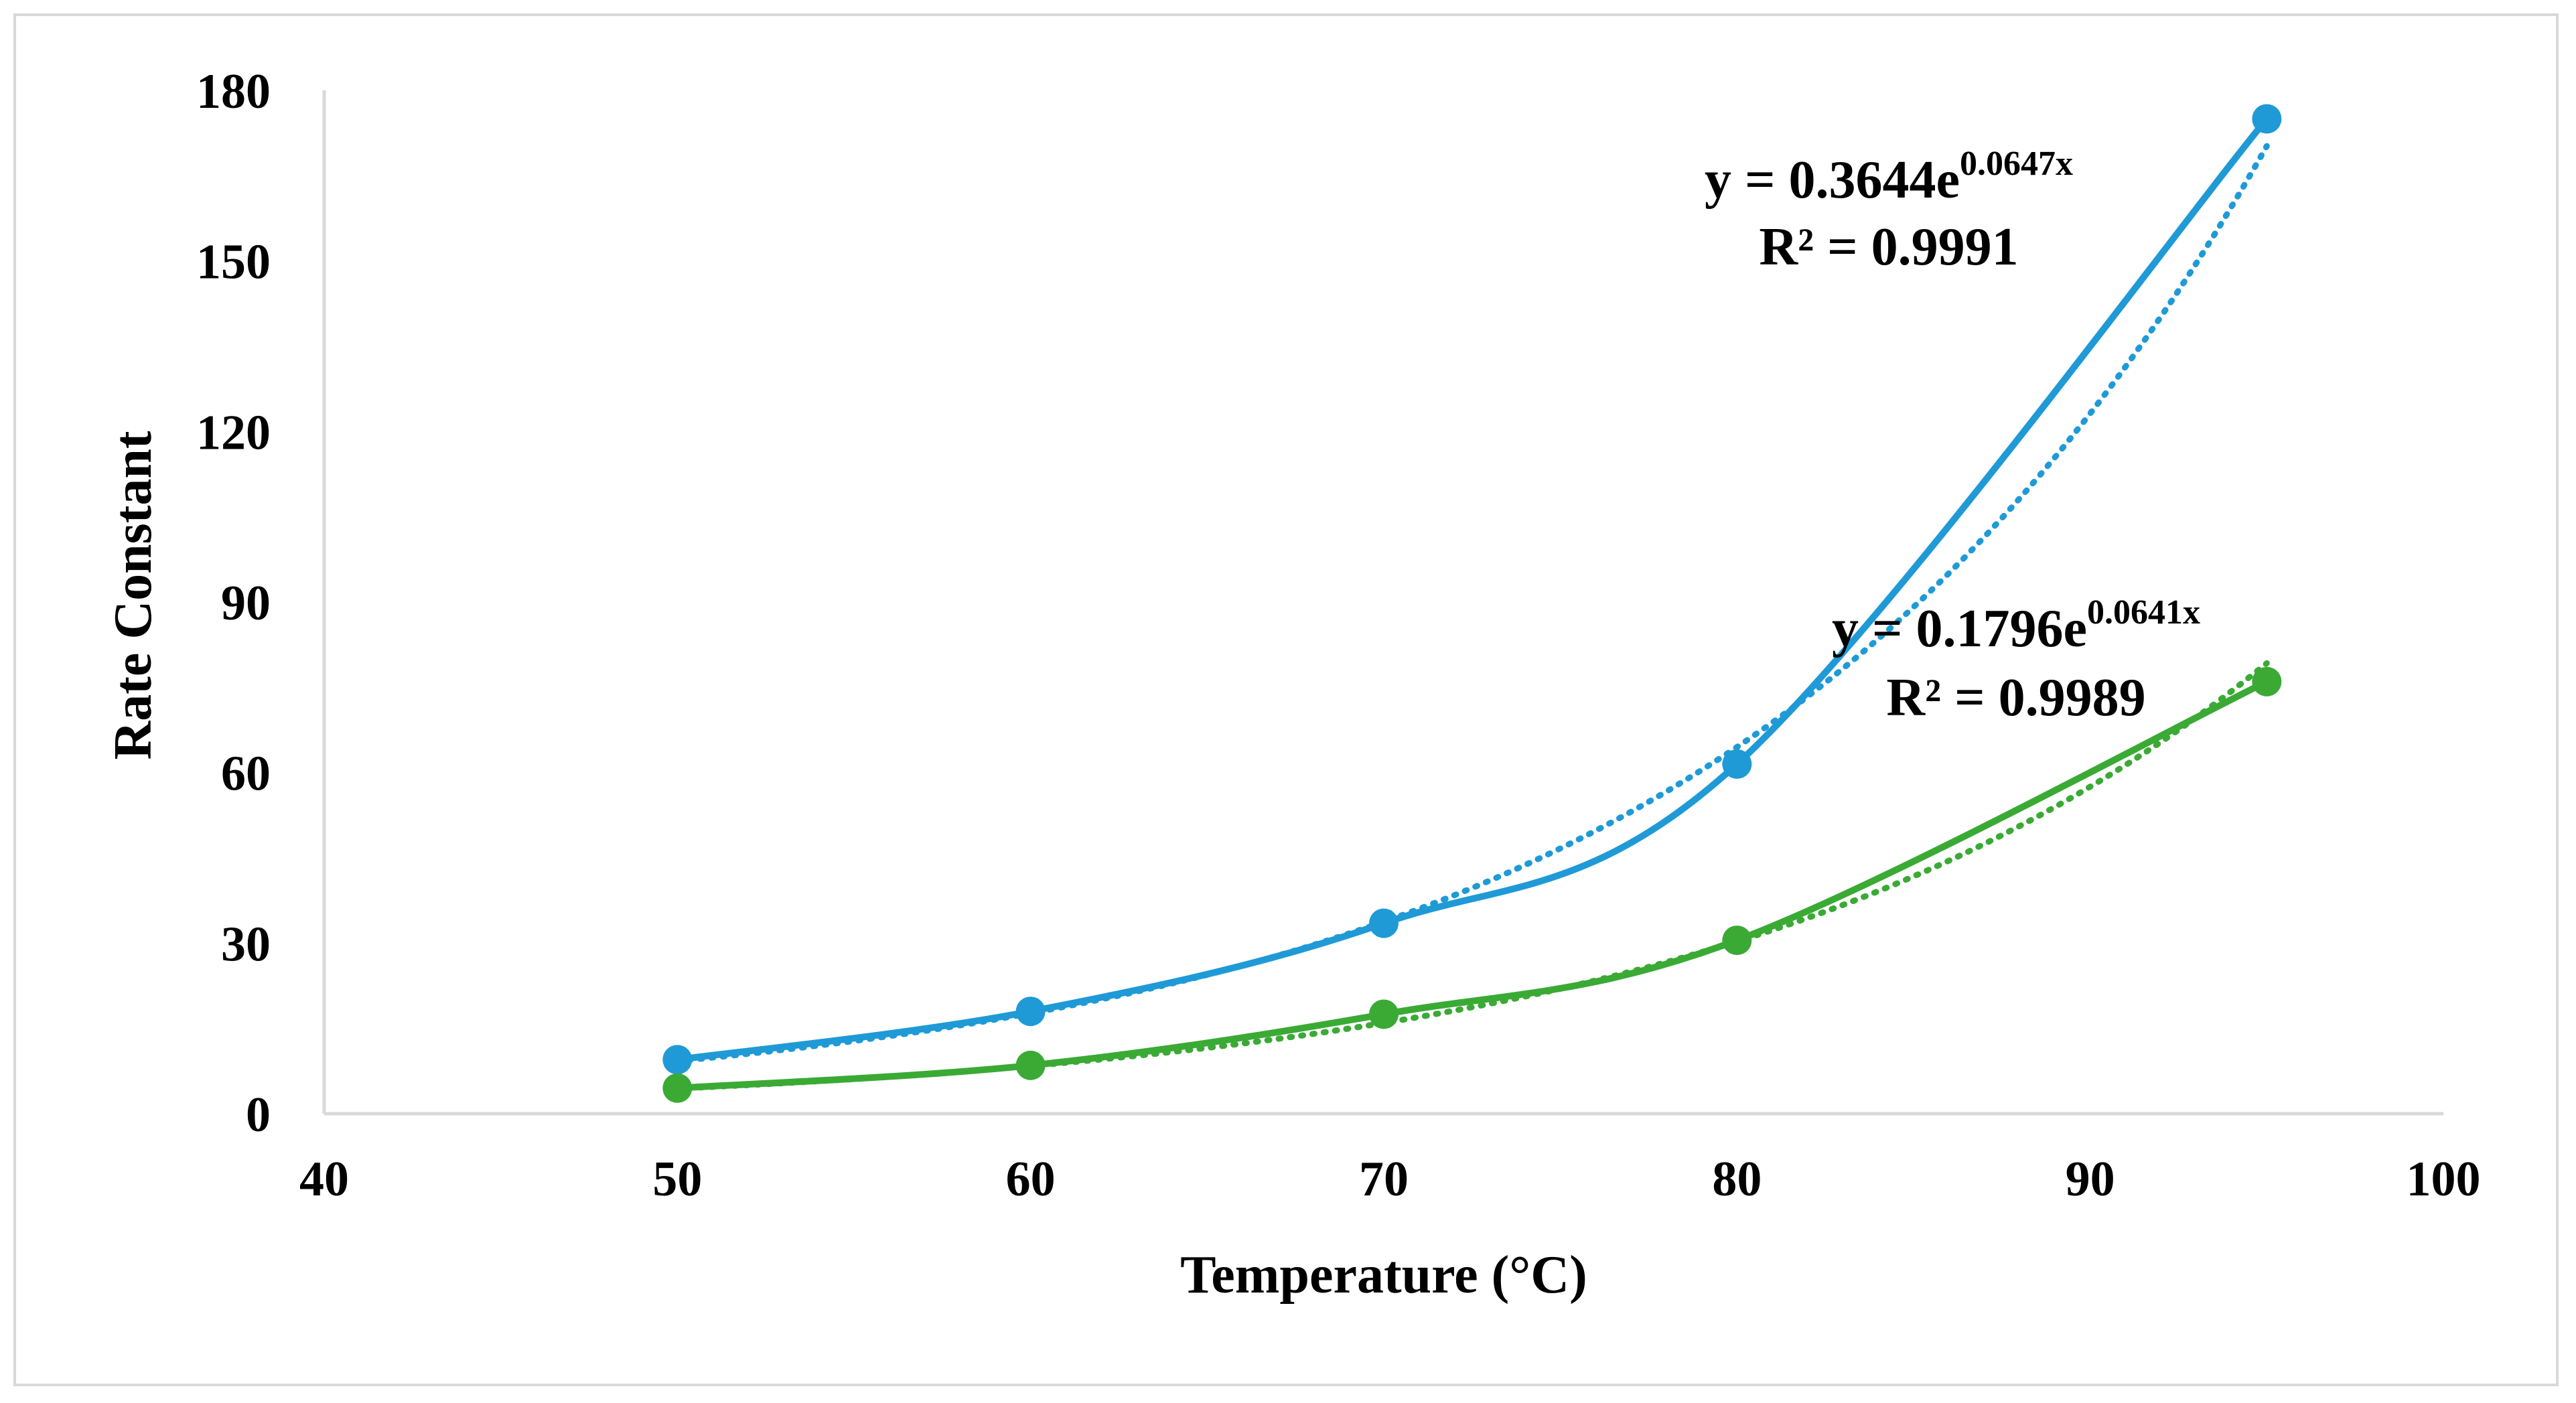  I want to click on trendline-equation-series-2: y = 0.1796e0.0641x R² = 0.9989, so click(2016, 660).